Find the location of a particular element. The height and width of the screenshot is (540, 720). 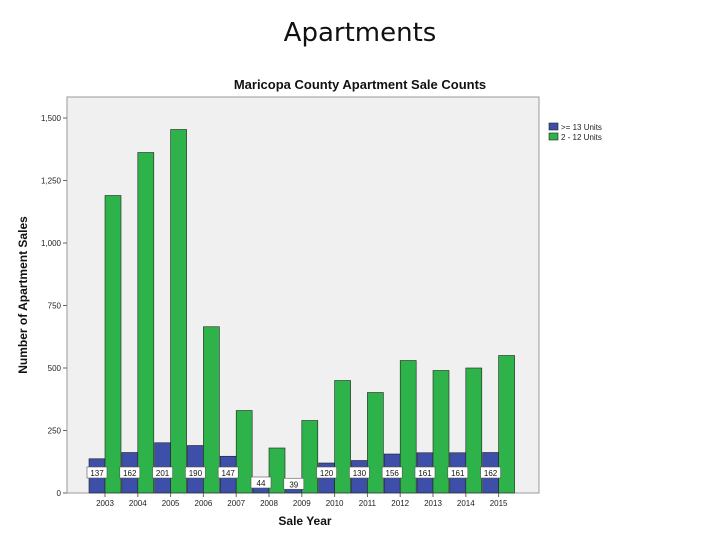

x-tick-label: 2014 is located at coordinates (466, 503).